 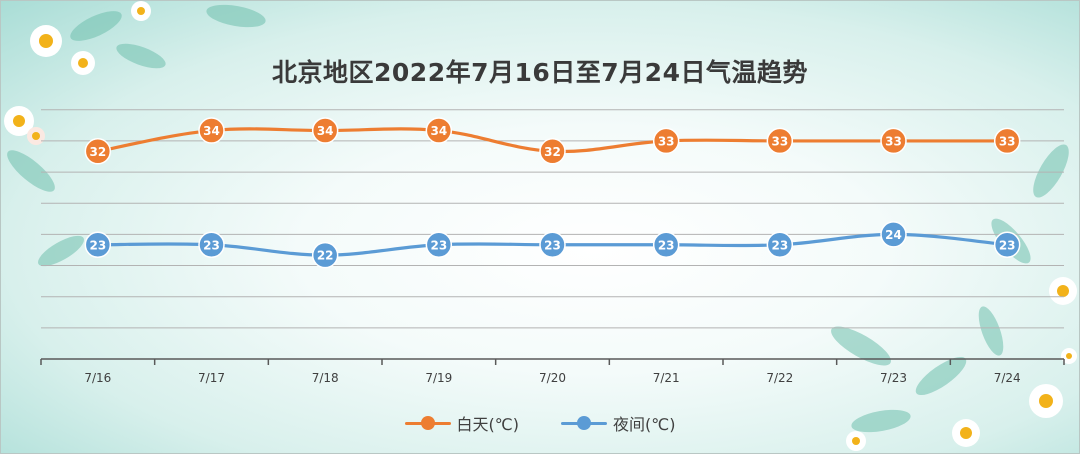 I want to click on legend-label-night: 夜间(℃), so click(x=644, y=424).